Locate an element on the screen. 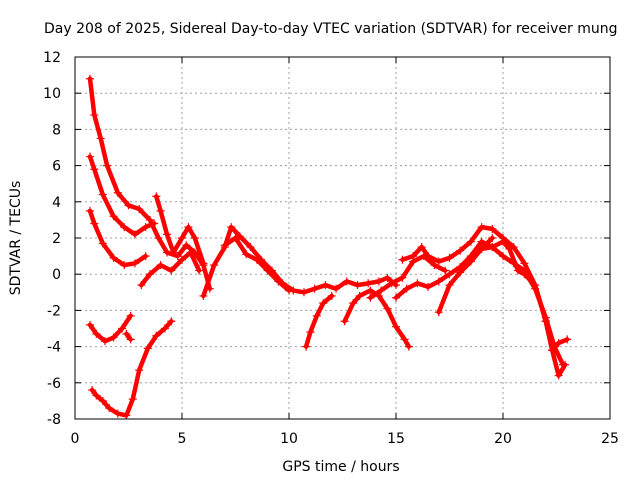 The height and width of the screenshot is (480, 640). x-tick-label: 20 is located at coordinates (503, 439).